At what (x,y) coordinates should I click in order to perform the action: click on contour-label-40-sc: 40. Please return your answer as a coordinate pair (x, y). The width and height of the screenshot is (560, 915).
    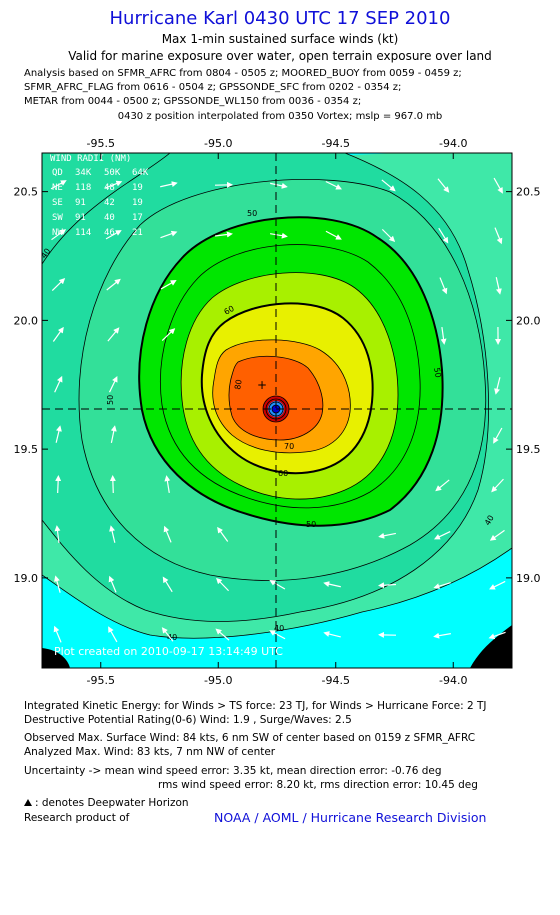
    Looking at the image, I should click on (279, 628).